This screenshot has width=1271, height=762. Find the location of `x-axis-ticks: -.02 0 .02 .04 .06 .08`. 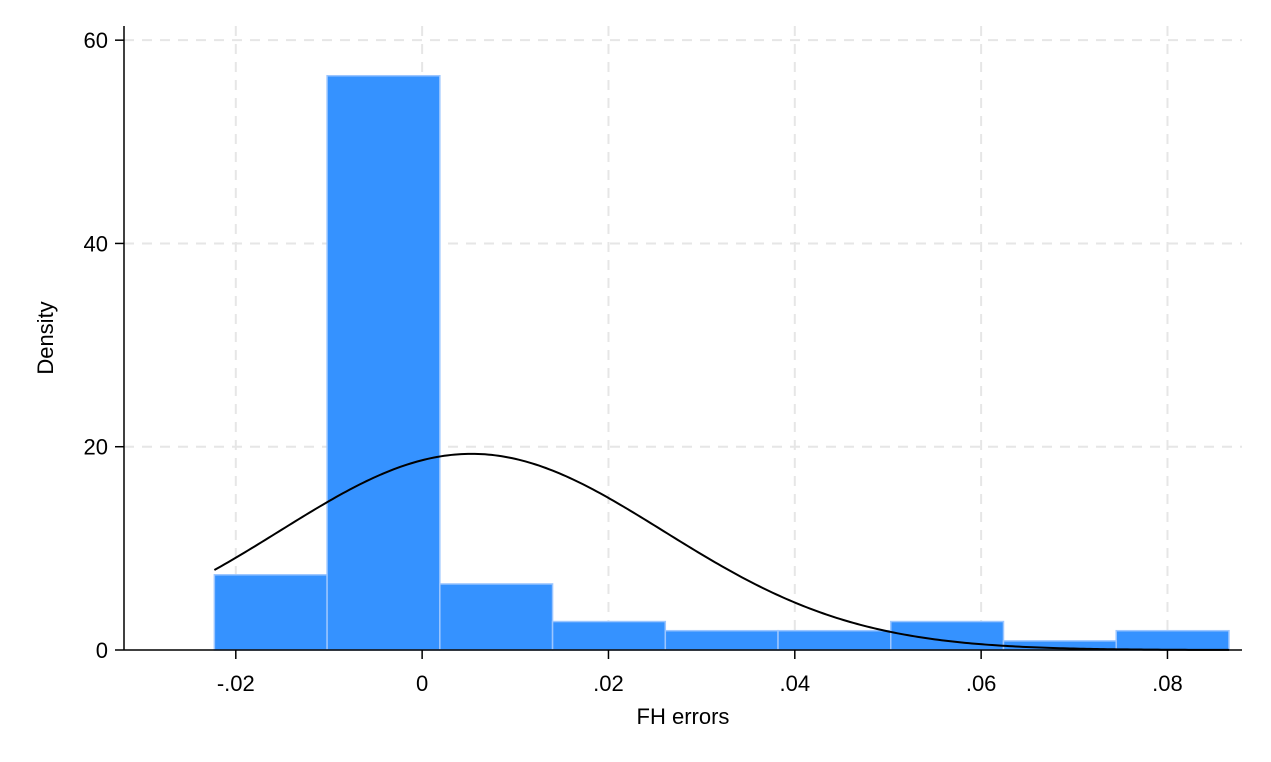

x-axis-ticks: -.02 0 .02 .04 .06 .08 is located at coordinates (700, 673).